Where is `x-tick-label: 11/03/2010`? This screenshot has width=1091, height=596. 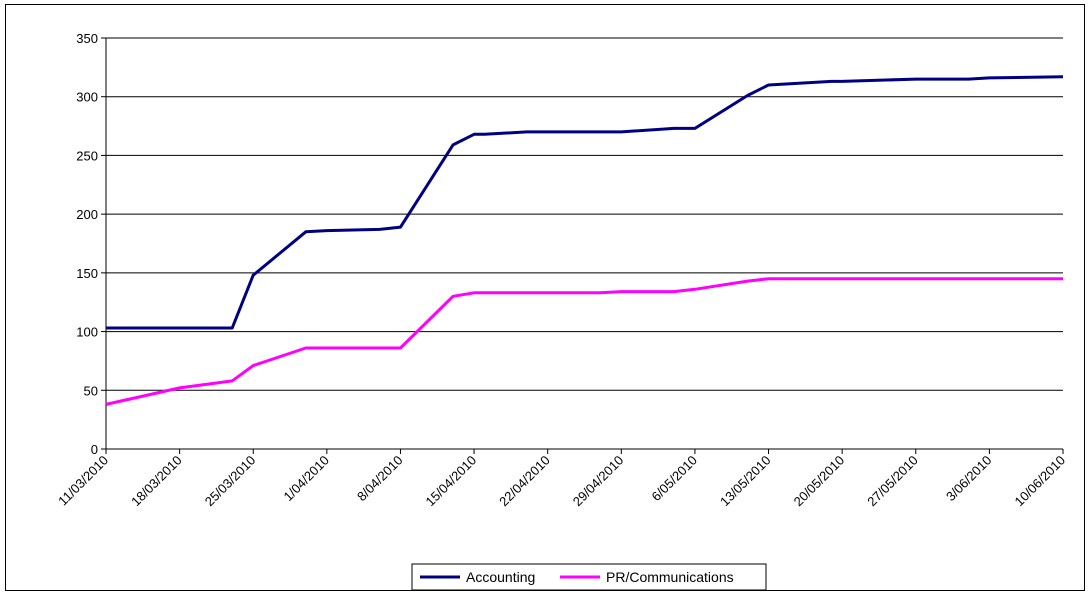
x-tick-label: 11/03/2010 is located at coordinates (83, 481).